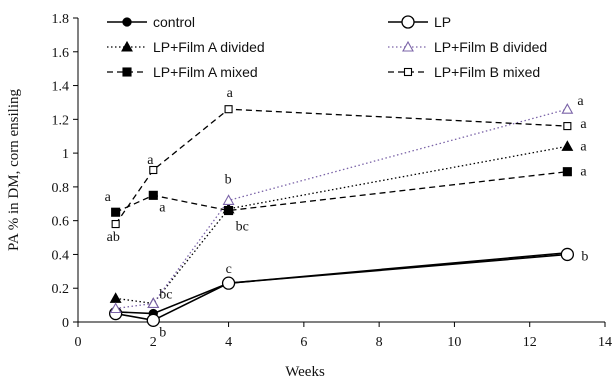 The width and height of the screenshot is (616, 382). I want to click on legend-label: LP+Film B mixed, so click(487, 72).